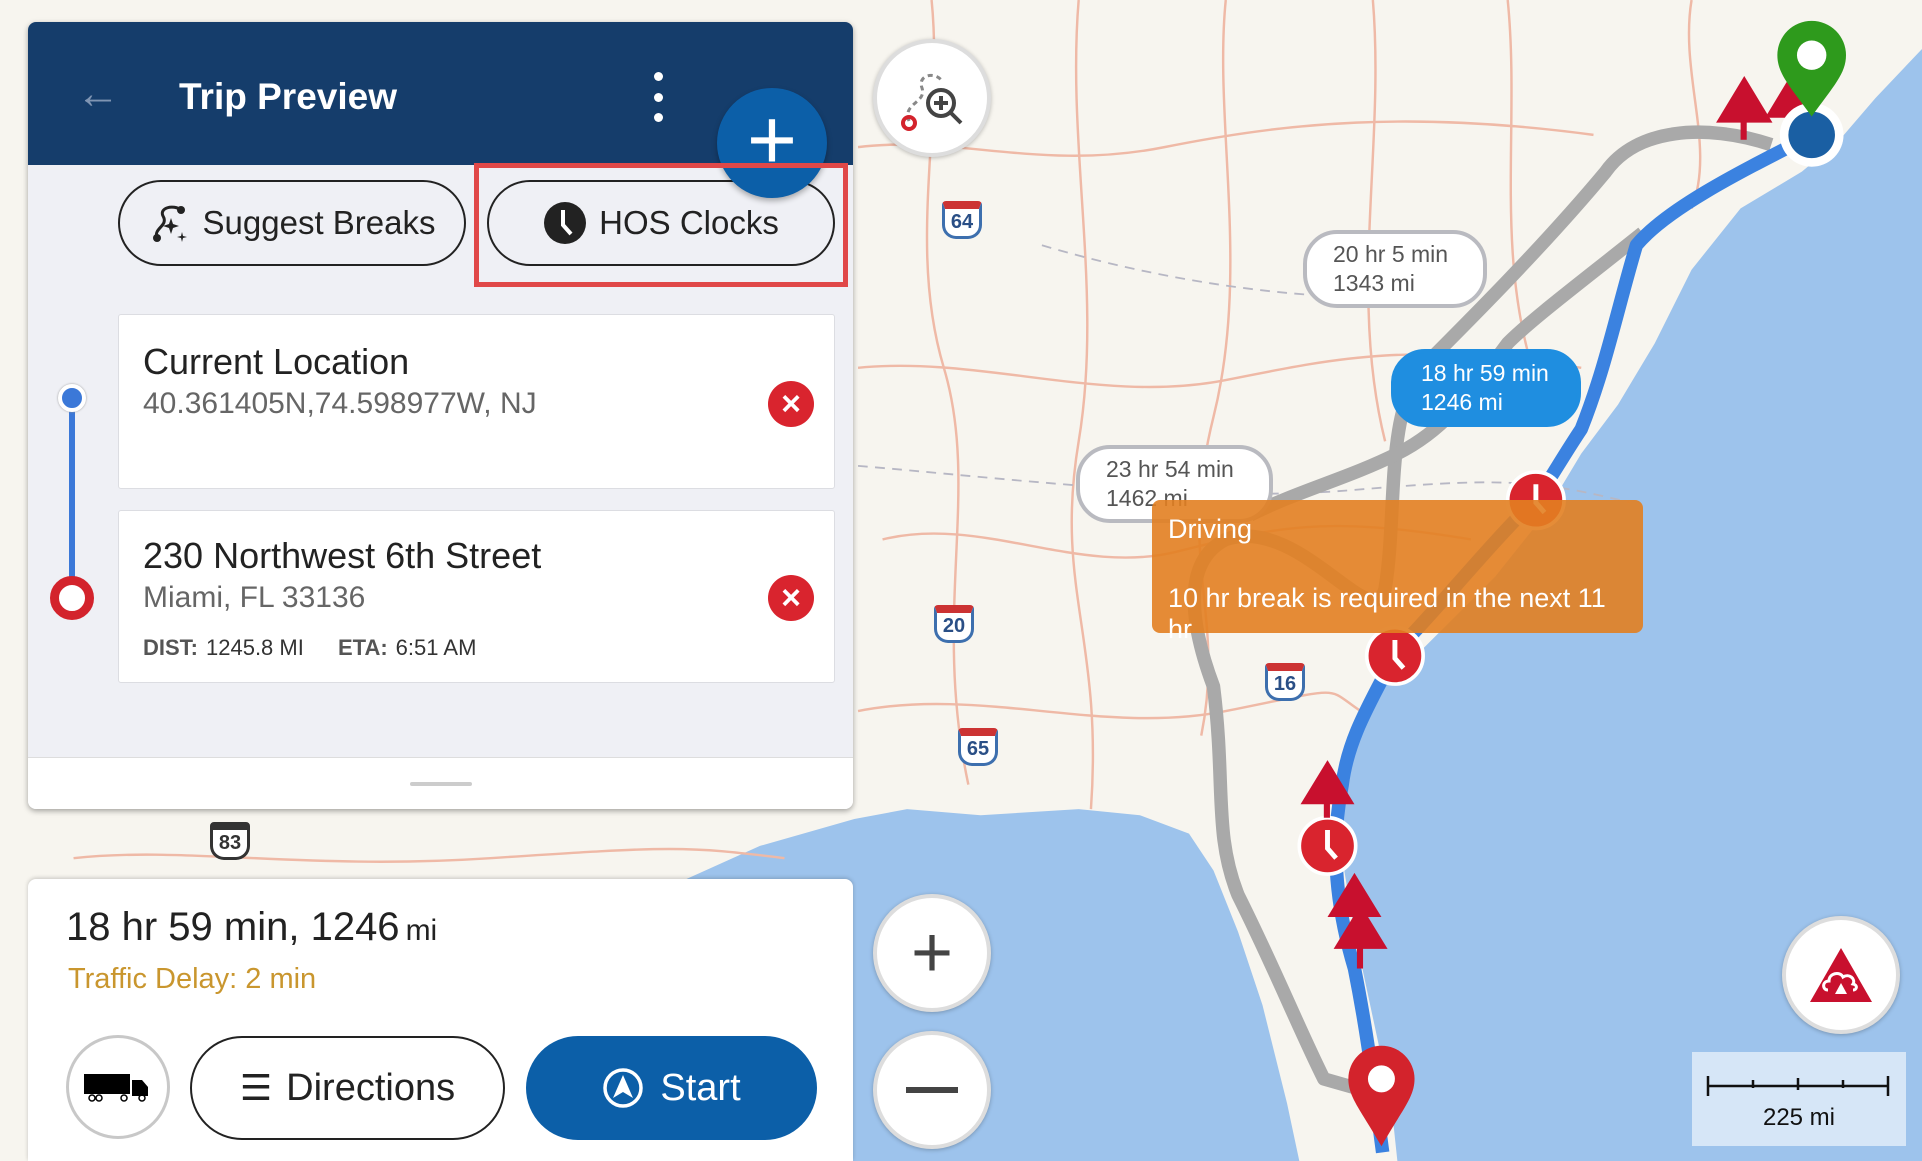 This screenshot has height=1161, width=1922. What do you see at coordinates (169, 223) in the screenshot?
I see `sparkle-route-icon` at bounding box center [169, 223].